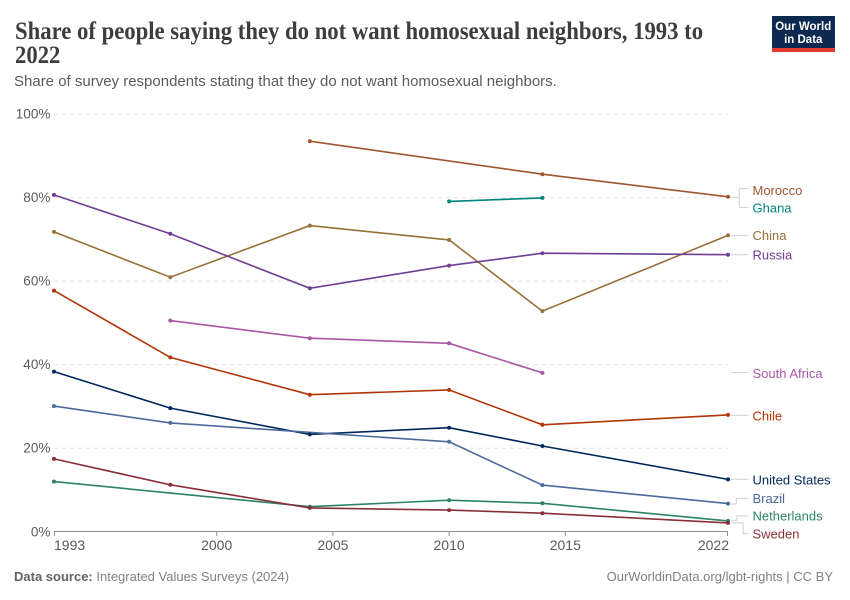 This screenshot has height=600, width=850. Describe the element at coordinates (332, 545) in the screenshot. I see `svg-text: 2005` at that location.